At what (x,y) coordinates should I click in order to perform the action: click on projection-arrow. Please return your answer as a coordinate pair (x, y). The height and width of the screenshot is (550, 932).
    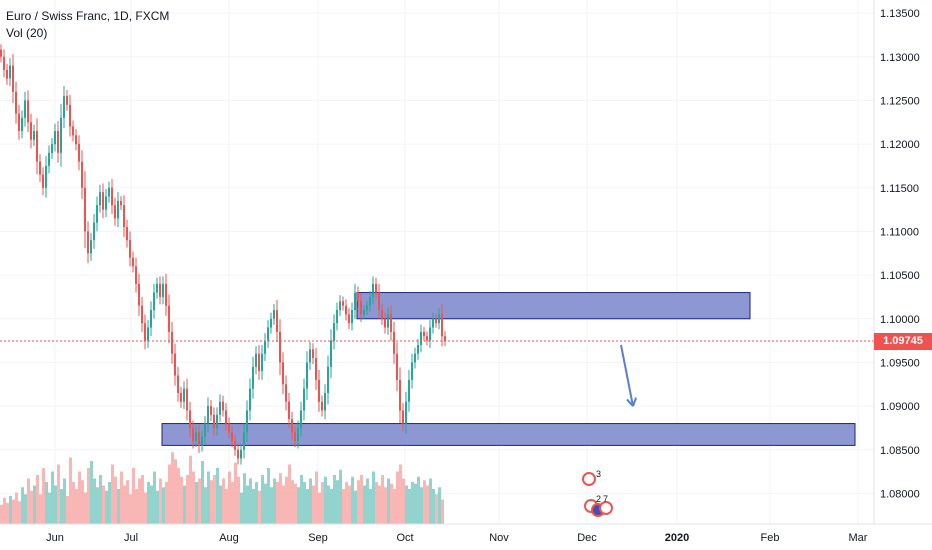
    Looking at the image, I should click on (629, 375).